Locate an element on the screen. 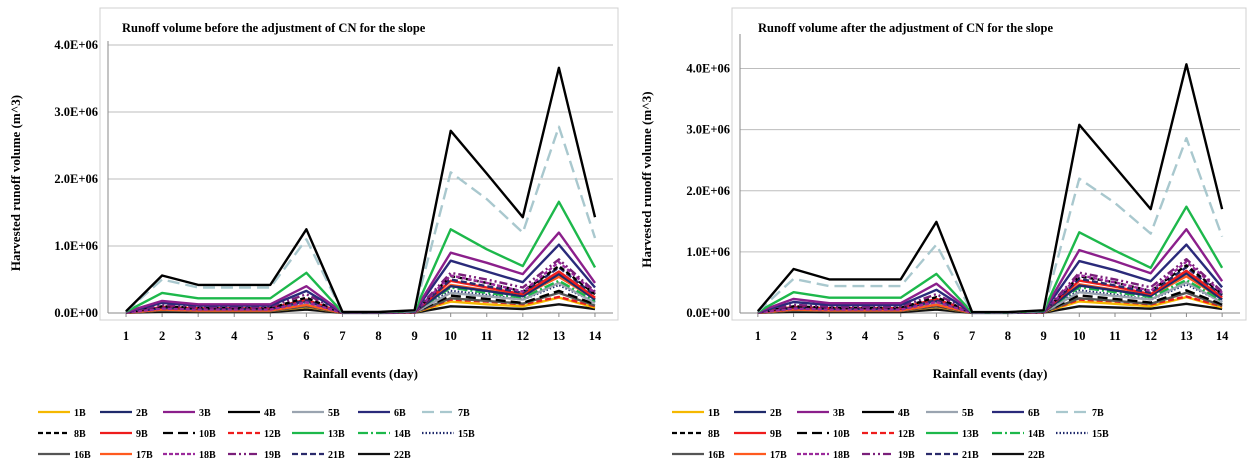 Image resolution: width=1250 pixels, height=469 pixels. series-line-8B is located at coordinates (990, 289).